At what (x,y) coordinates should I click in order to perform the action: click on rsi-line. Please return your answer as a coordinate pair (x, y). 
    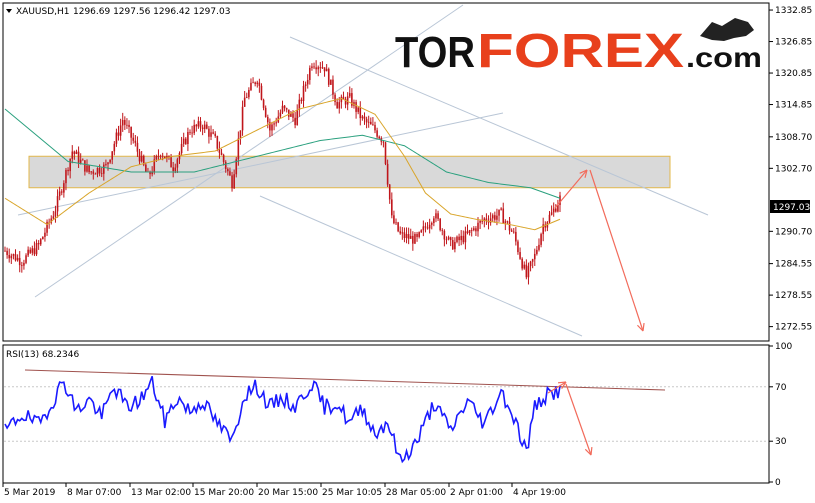
    Looking at the image, I should click on (282, 420).